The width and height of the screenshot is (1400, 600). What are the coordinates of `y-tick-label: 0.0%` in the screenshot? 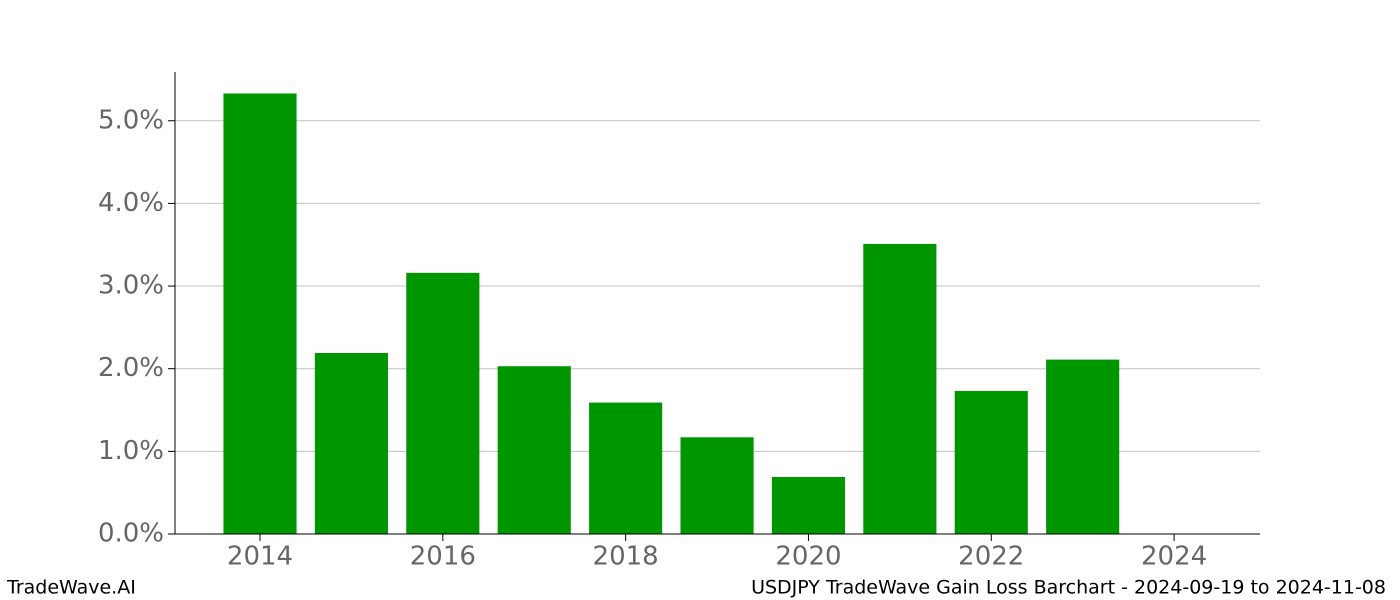 It's located at (131, 534).